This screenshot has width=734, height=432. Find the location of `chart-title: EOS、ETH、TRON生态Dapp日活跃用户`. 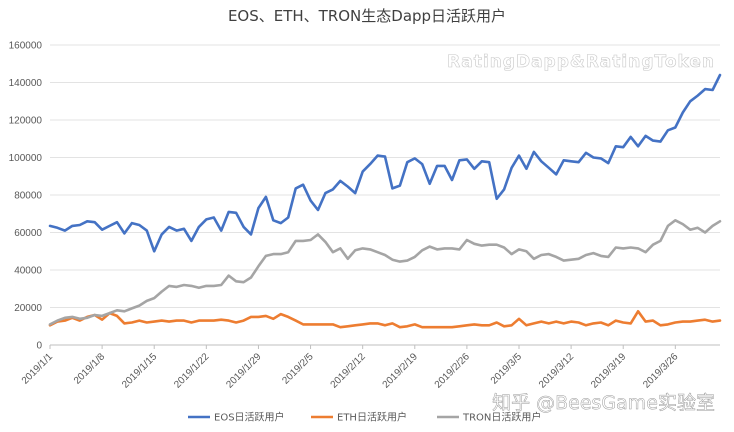

chart-title: EOS、ETH、TRON生态Dapp日活跃用户 is located at coordinates (367, 16).